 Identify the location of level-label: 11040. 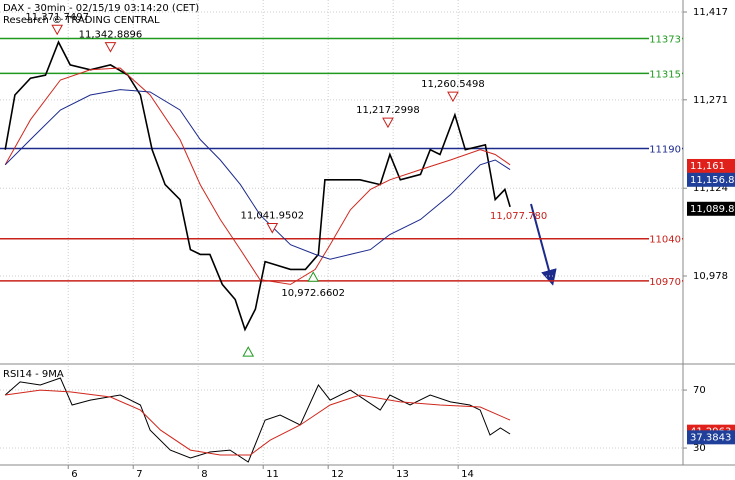
(665, 240).